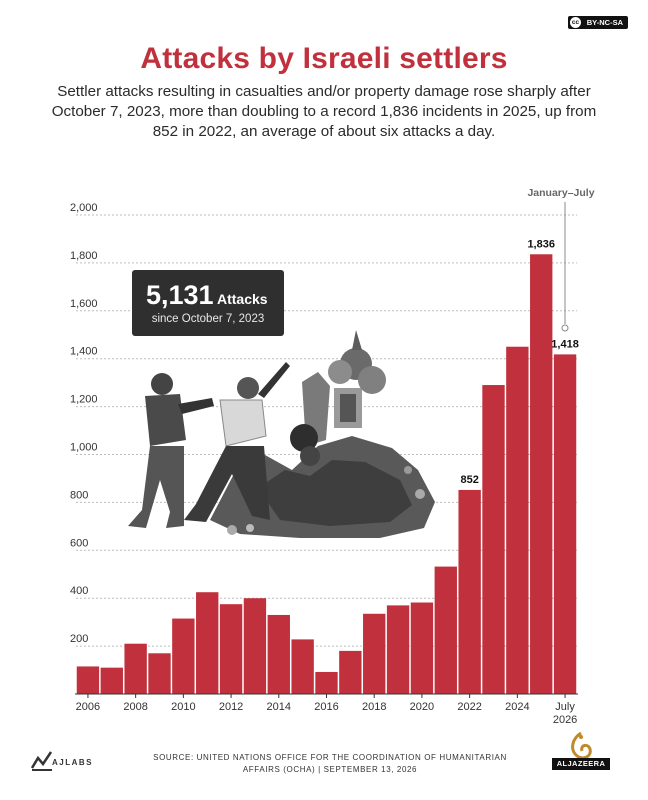  Describe the element at coordinates (88, 707) in the screenshot. I see `x-tick-label: 2006` at that location.